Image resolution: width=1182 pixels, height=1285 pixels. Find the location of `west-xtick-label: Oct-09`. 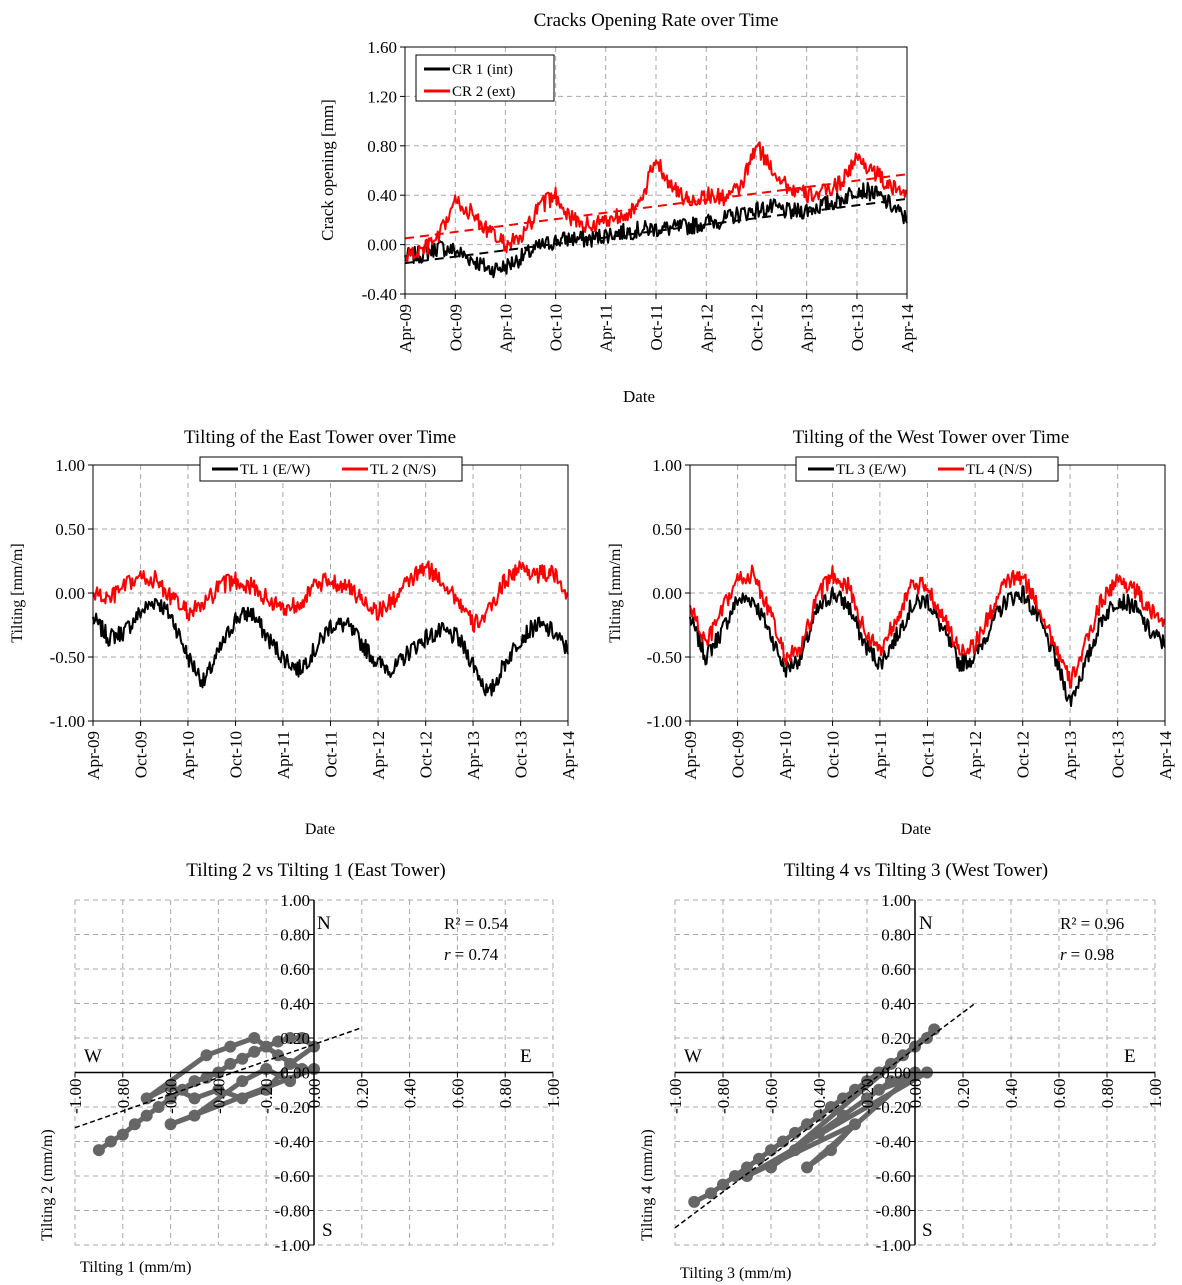

west-xtick-label: Oct-09 is located at coordinates (738, 754).